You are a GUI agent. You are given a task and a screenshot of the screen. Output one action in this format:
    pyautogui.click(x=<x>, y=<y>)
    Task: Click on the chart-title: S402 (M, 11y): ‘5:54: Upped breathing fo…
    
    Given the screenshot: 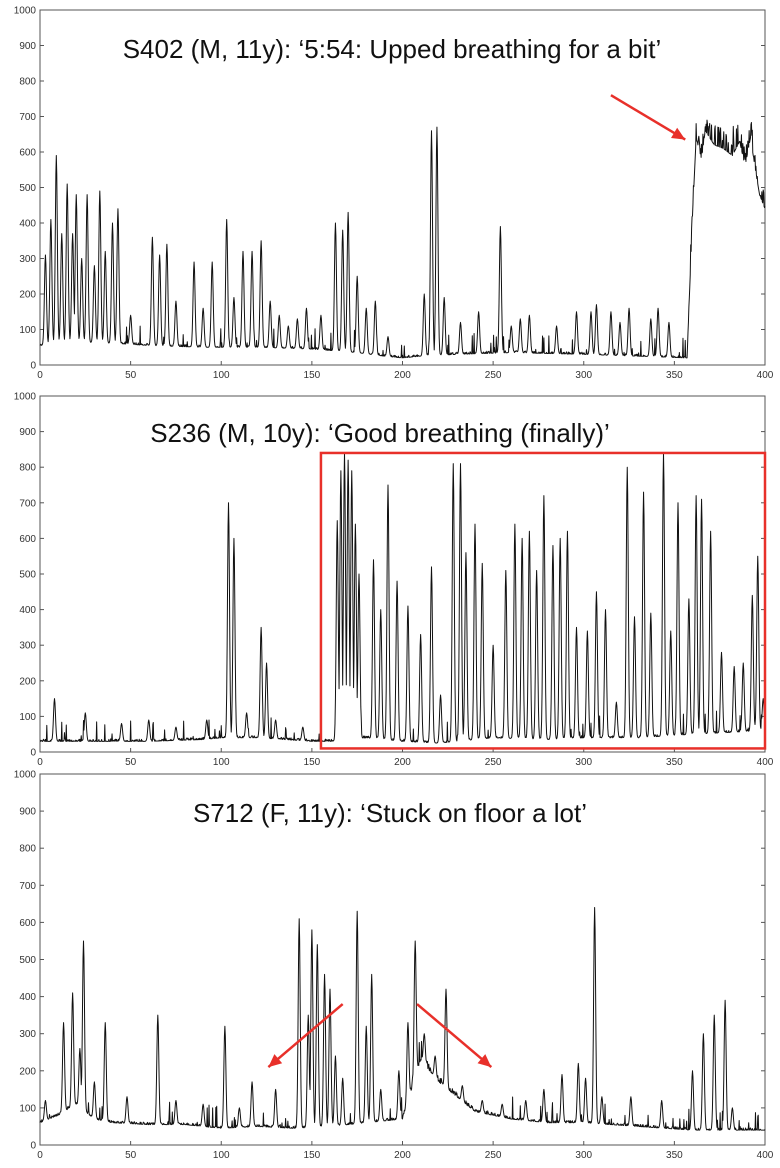 What is the action you would take?
    pyautogui.click(x=392, y=49)
    